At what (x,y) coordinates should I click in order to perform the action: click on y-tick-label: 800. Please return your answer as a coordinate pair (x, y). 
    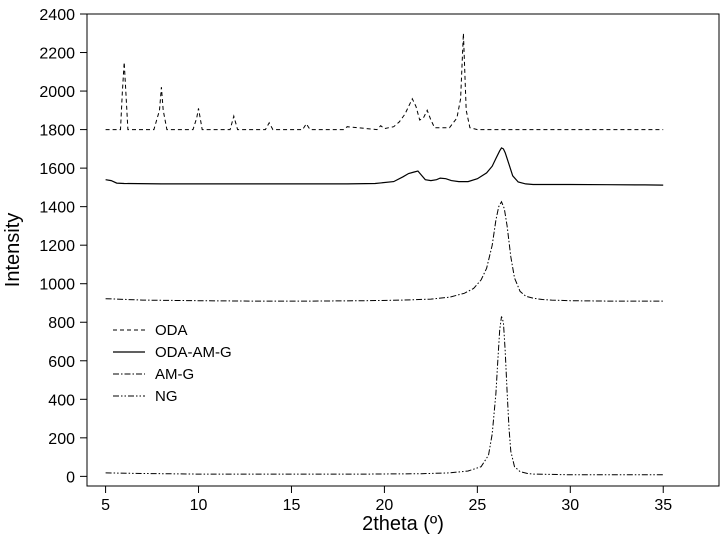
    Looking at the image, I should click on (61, 323).